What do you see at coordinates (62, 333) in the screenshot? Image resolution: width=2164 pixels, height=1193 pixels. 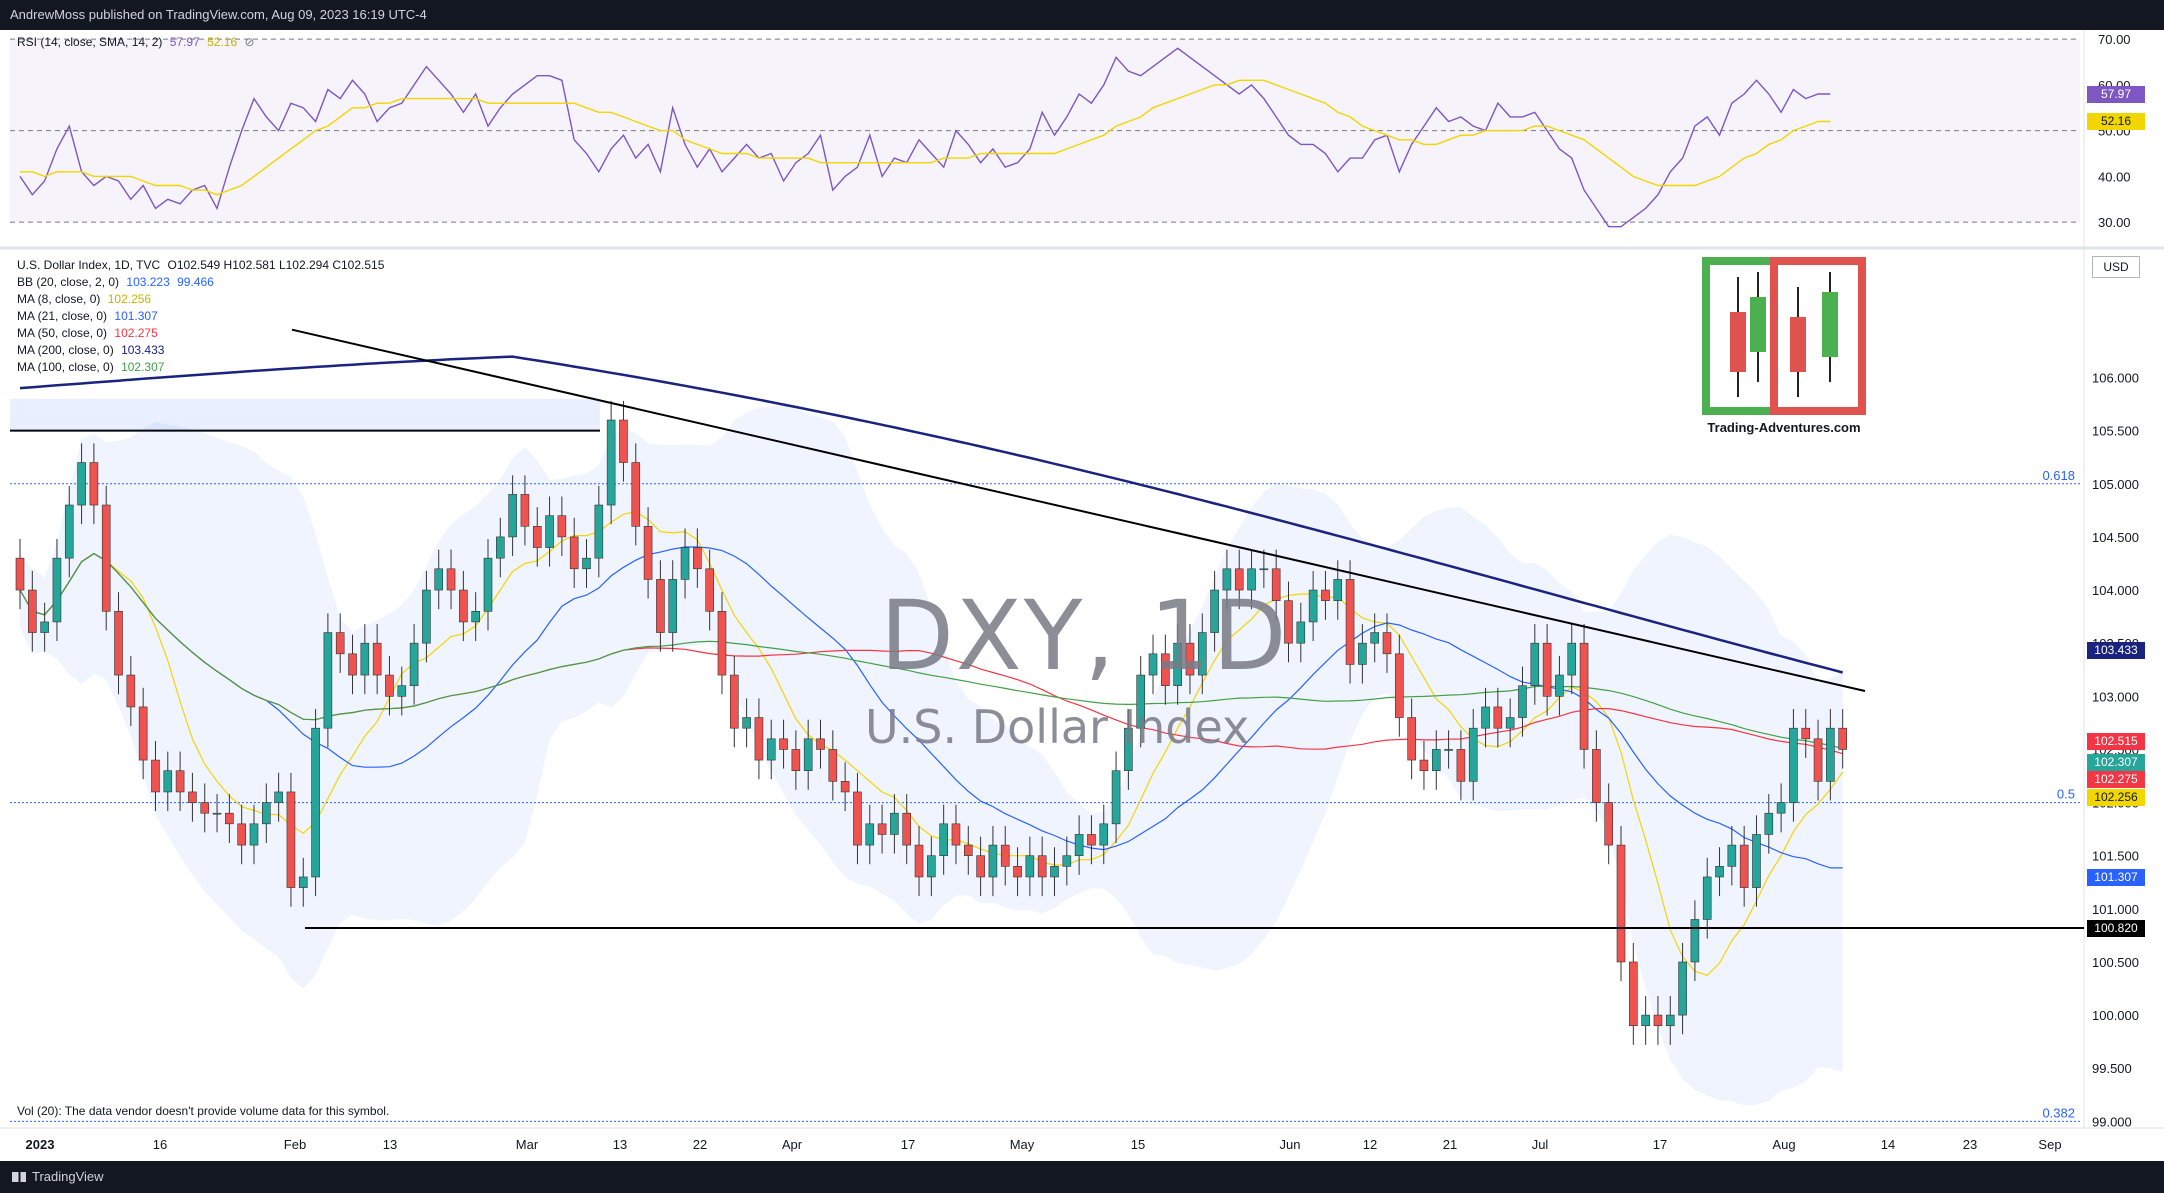 I see `indicator-label: MA (50, close, 0)` at bounding box center [62, 333].